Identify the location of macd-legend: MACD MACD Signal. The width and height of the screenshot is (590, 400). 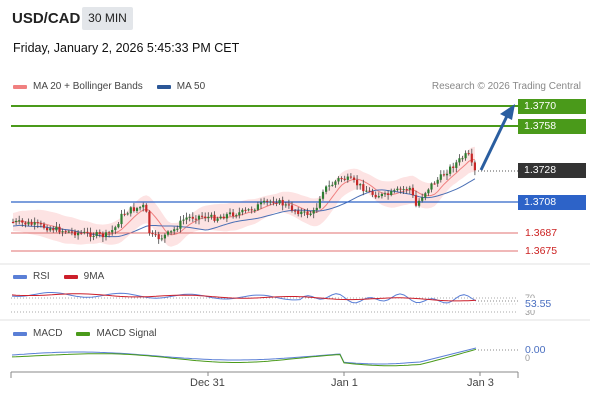
(91, 333).